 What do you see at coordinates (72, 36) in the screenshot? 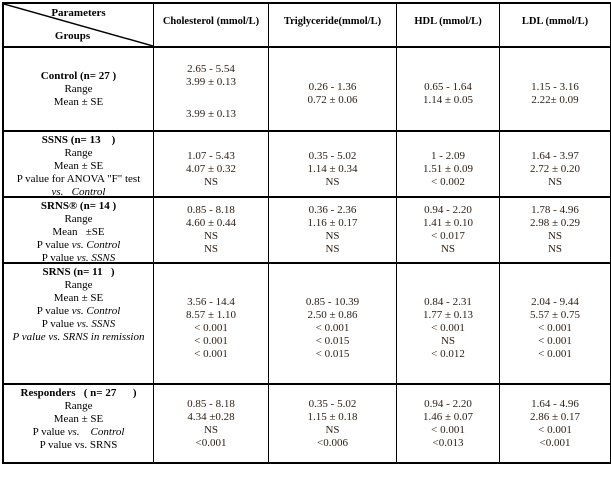
I see `corner-label-groups: Groups` at bounding box center [72, 36].